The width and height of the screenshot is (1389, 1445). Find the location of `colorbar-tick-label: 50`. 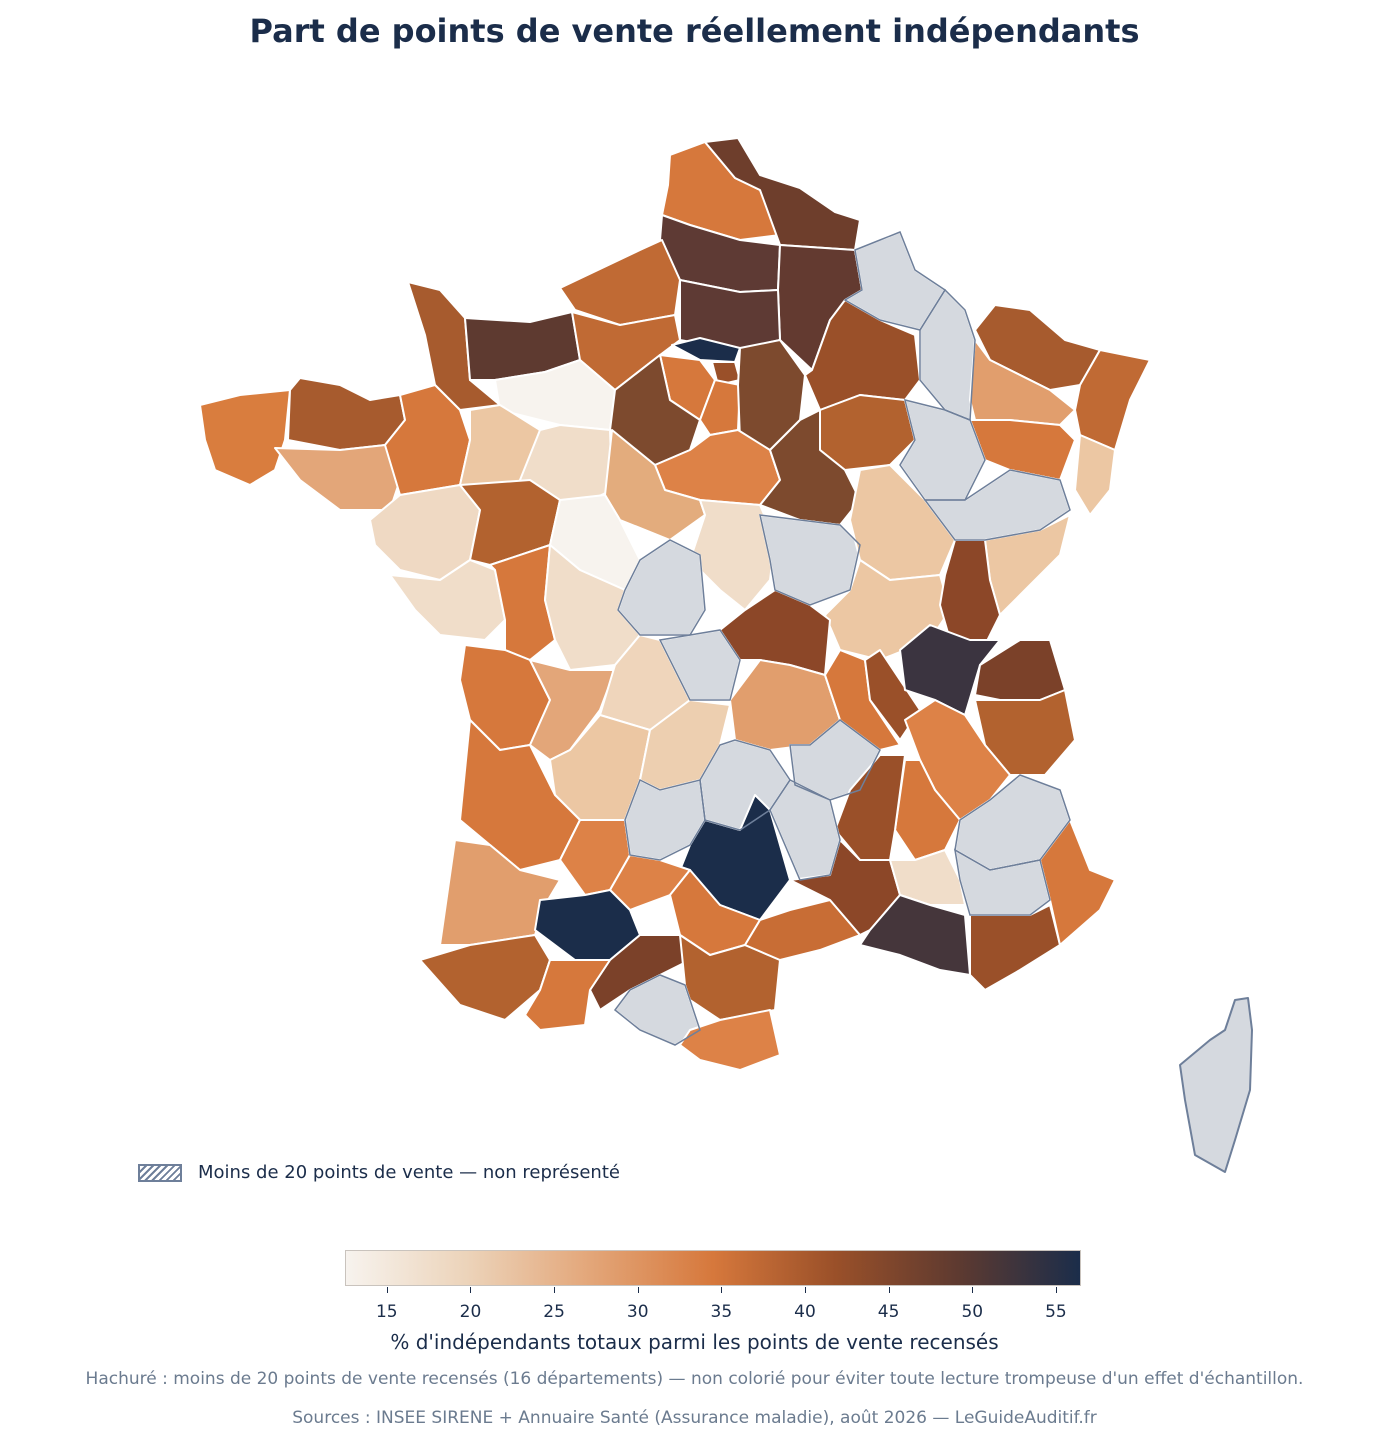

colorbar-tick-label: 50 is located at coordinates (972, 1312).